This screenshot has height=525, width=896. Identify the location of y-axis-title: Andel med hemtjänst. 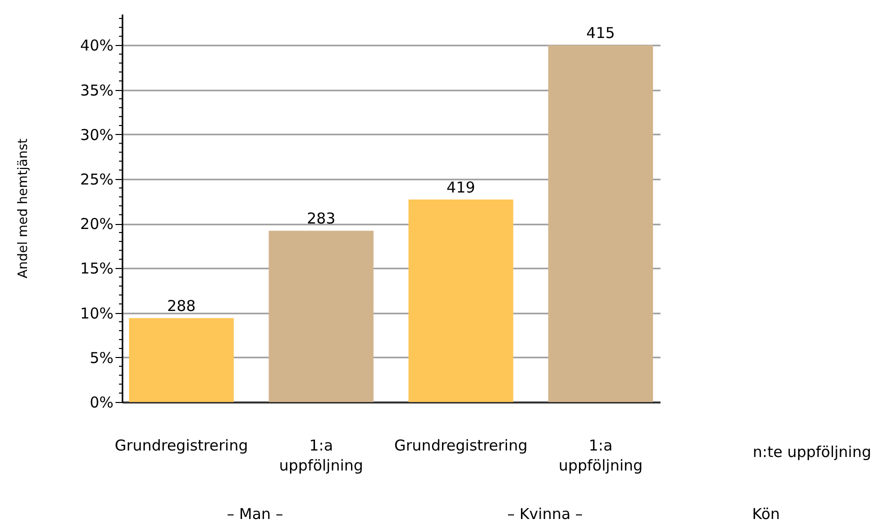
(24, 208).